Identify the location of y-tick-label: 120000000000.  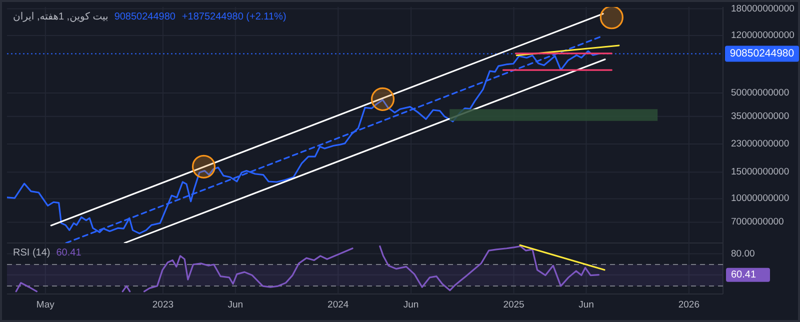
(762, 35).